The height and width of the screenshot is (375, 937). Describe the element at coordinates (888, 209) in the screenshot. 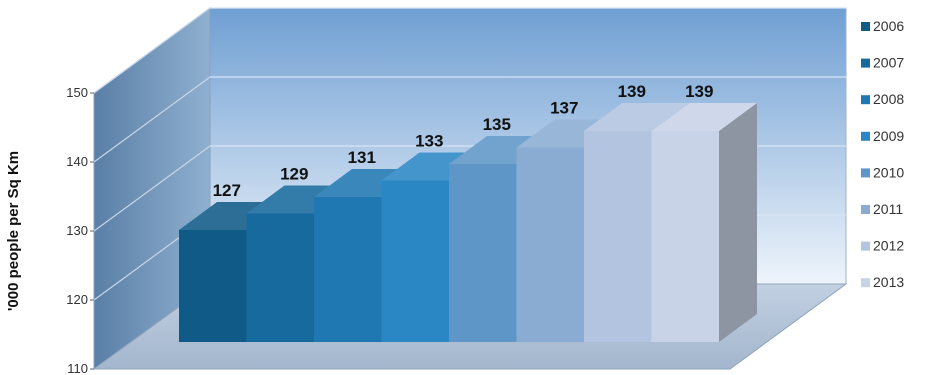

I see `legend-label-2011: 2011` at that location.